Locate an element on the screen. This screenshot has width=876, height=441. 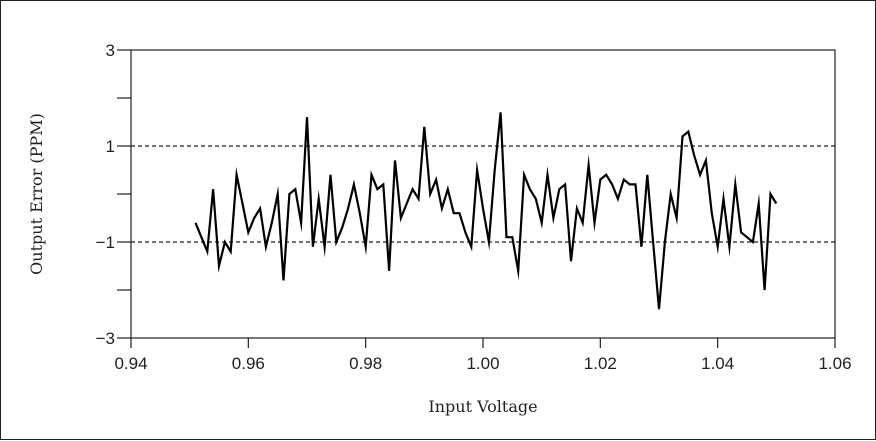
x-tick-label: 0.94 is located at coordinates (130, 363).